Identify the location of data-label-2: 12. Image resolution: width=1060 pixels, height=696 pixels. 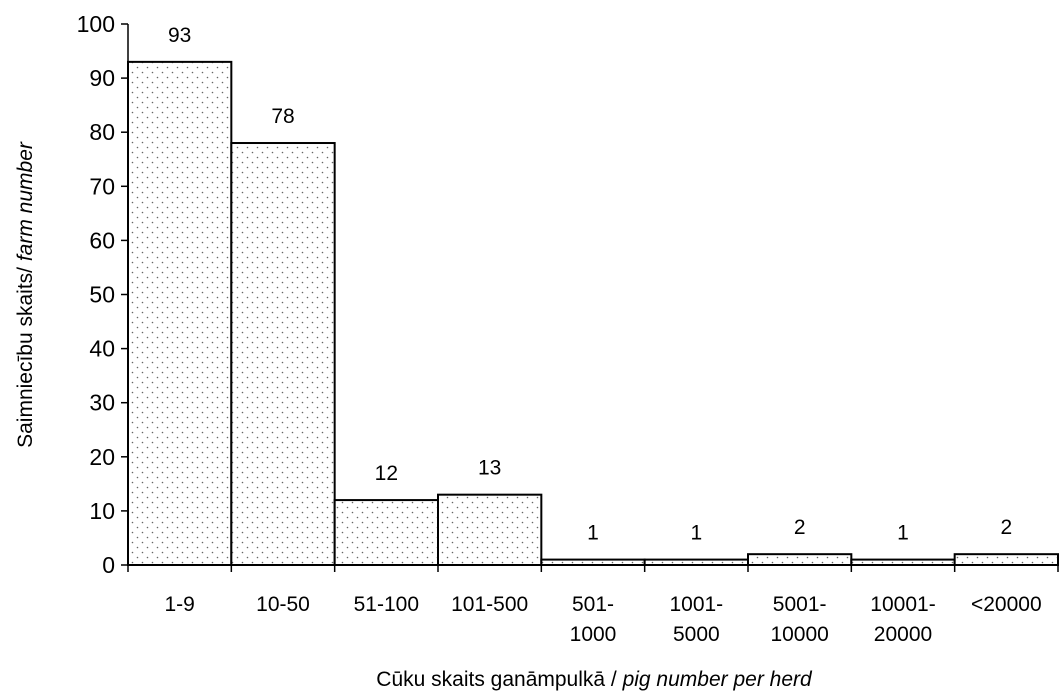
(386, 473).